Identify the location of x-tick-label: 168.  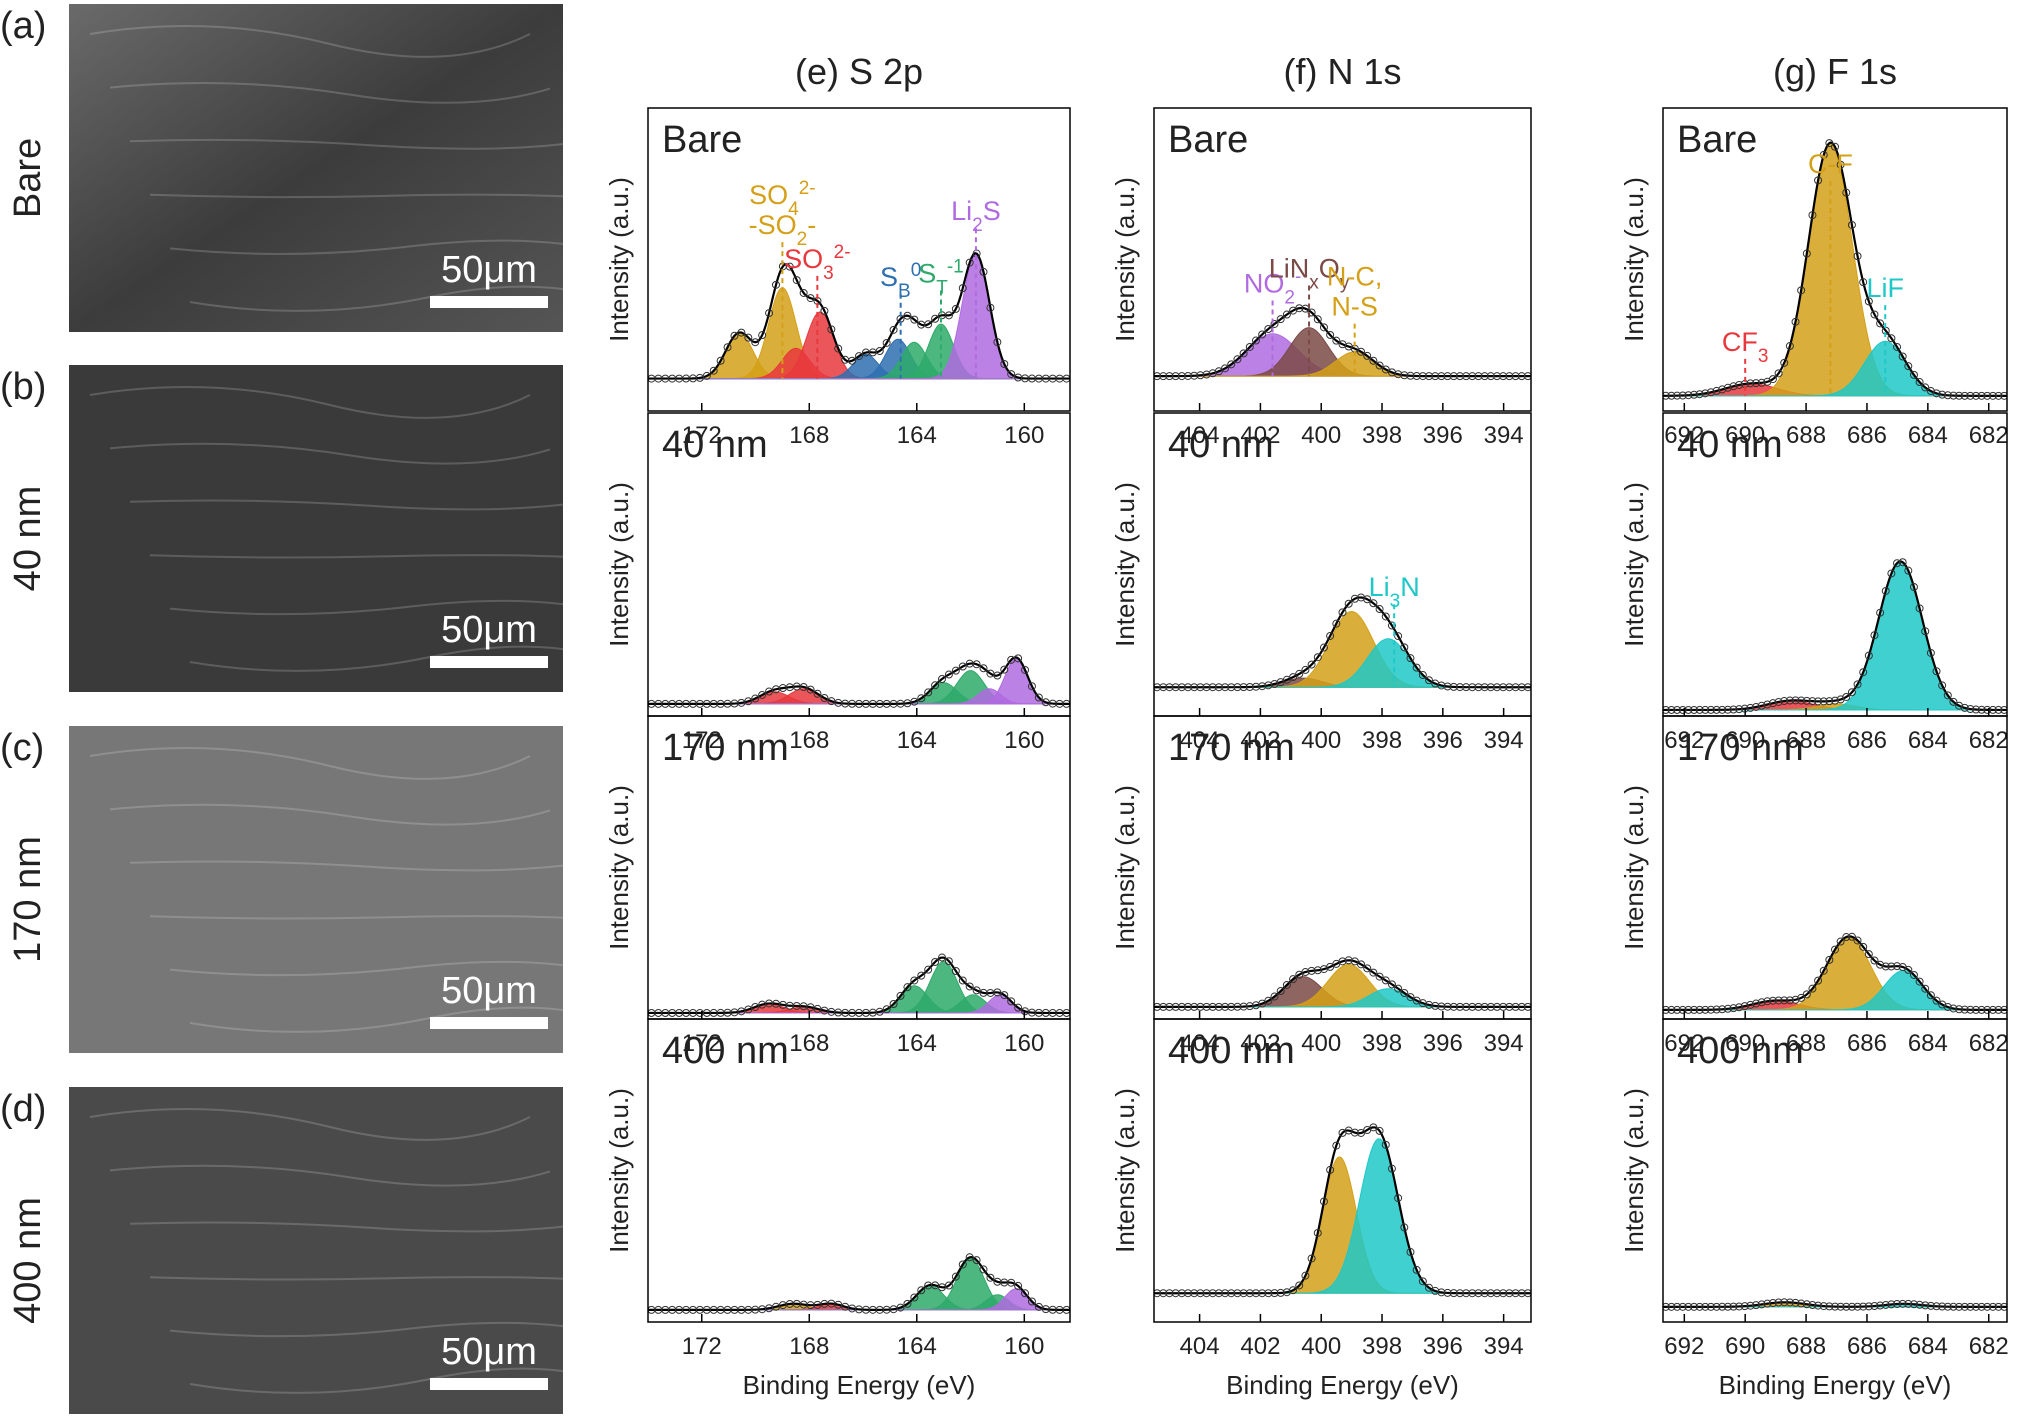
(809, 1043).